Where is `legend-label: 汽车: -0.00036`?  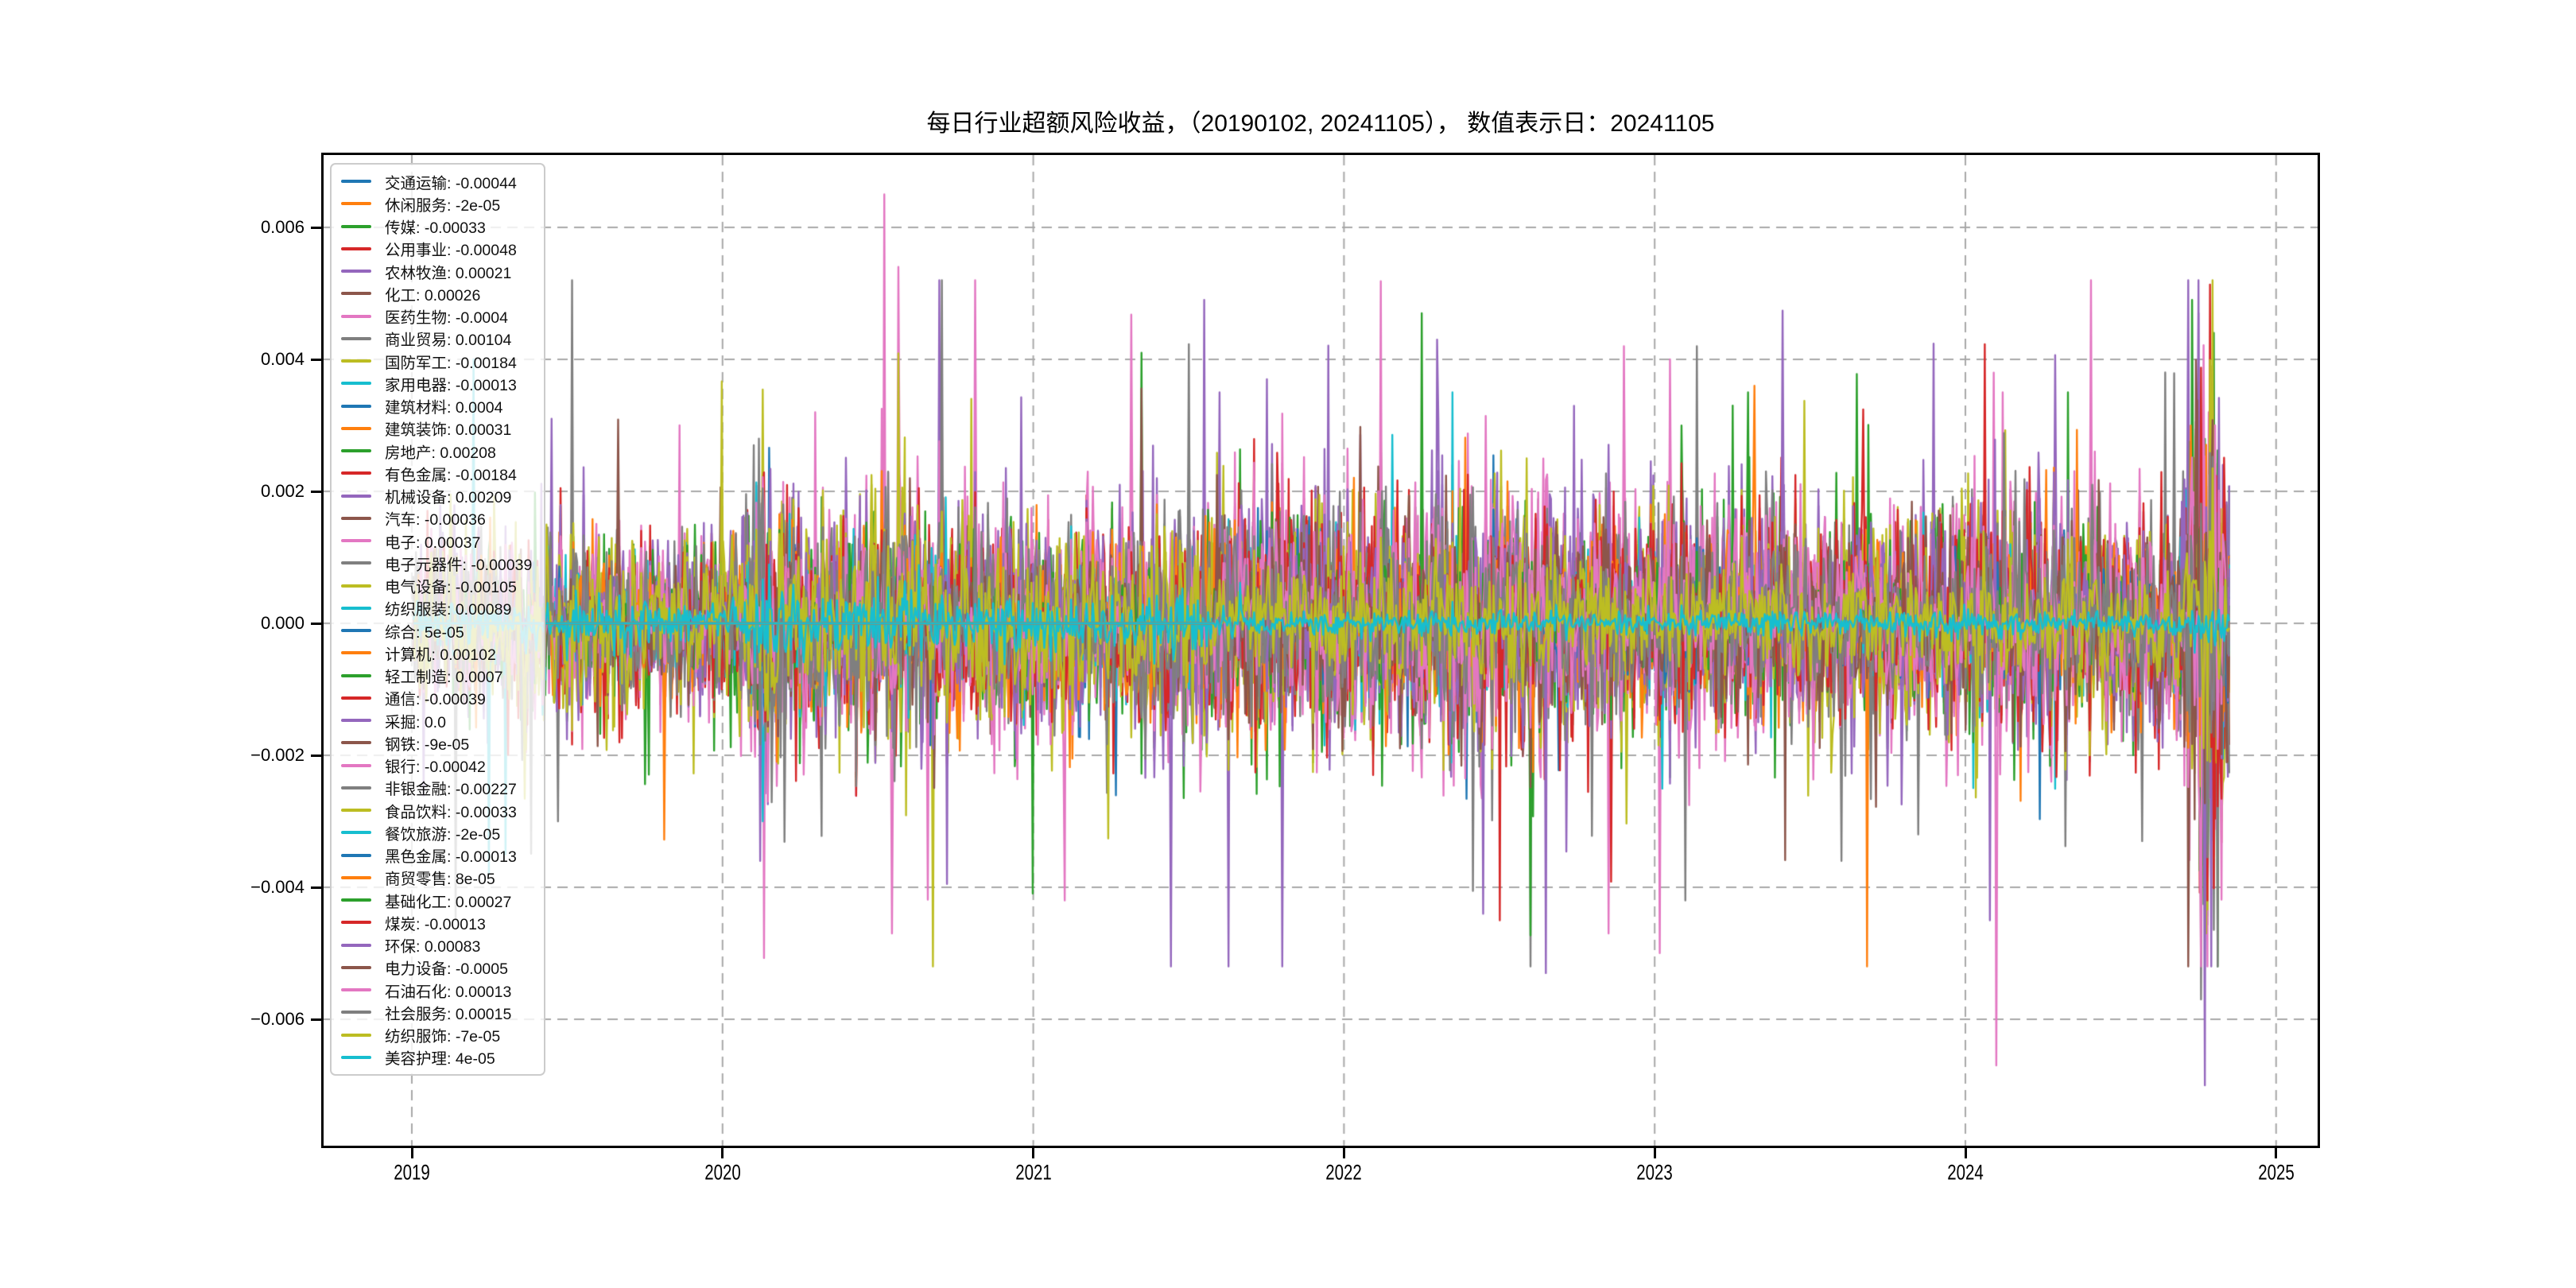 legend-label: 汽车: -0.00036 is located at coordinates (436, 521).